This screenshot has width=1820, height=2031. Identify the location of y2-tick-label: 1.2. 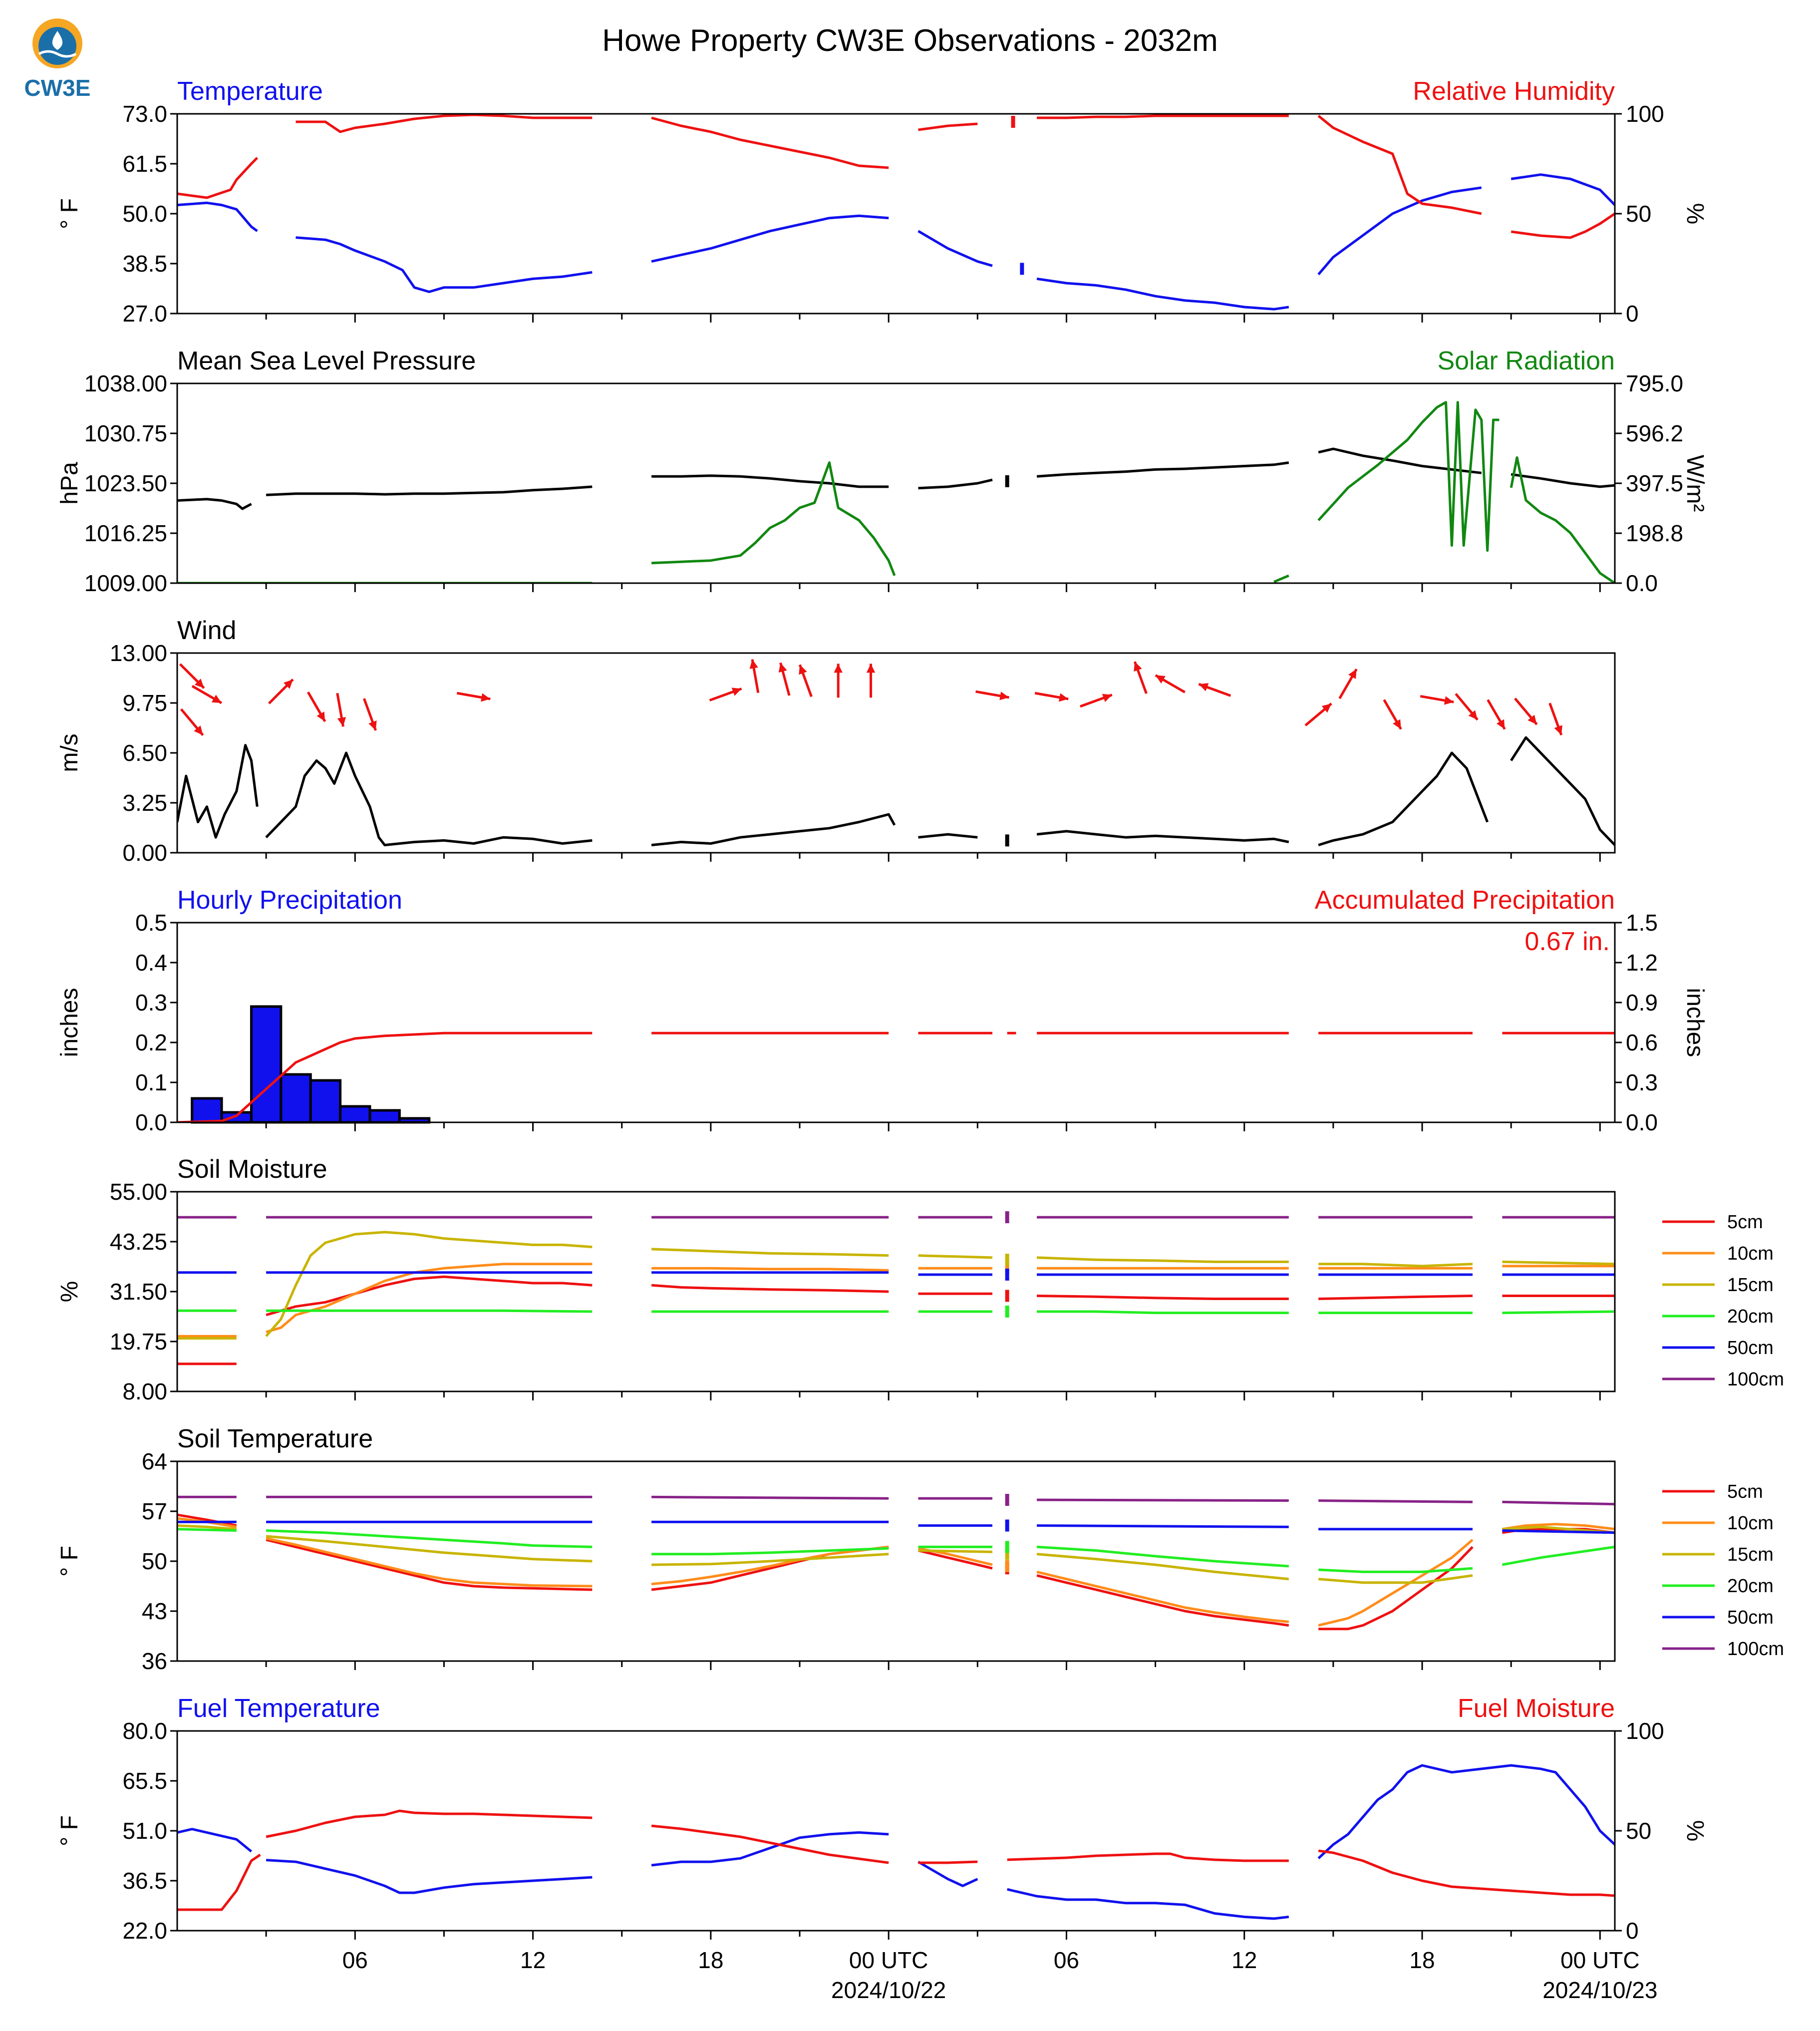
(1642, 963).